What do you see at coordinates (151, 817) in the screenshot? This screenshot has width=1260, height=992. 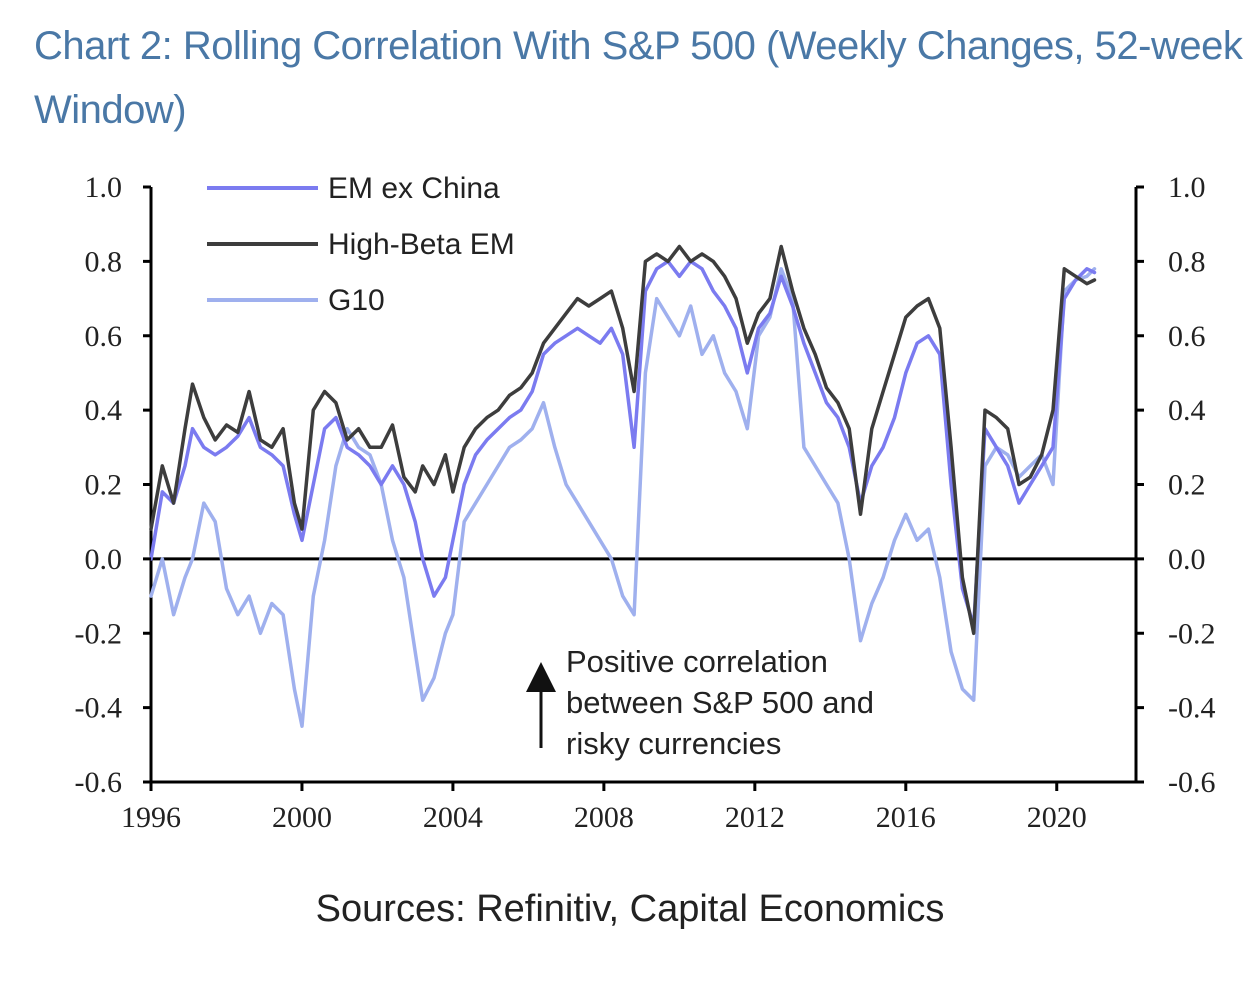 I see `x-tick-label: 1996` at bounding box center [151, 817].